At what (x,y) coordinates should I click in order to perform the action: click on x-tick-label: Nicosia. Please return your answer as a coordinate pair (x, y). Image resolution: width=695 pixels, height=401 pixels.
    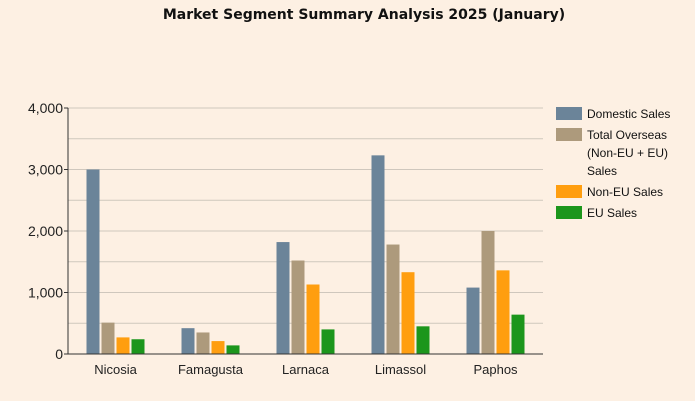
    Looking at the image, I should click on (115, 369).